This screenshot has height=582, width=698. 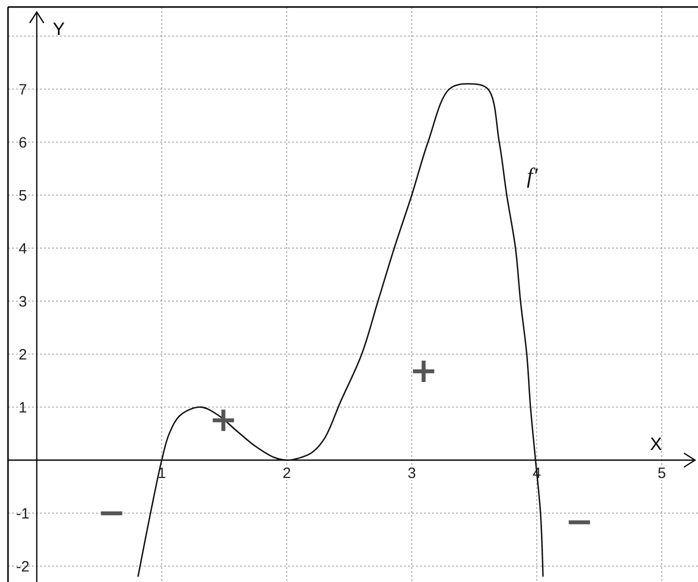 What do you see at coordinates (412, 473) in the screenshot?
I see `x-tick-label: 3` at bounding box center [412, 473].